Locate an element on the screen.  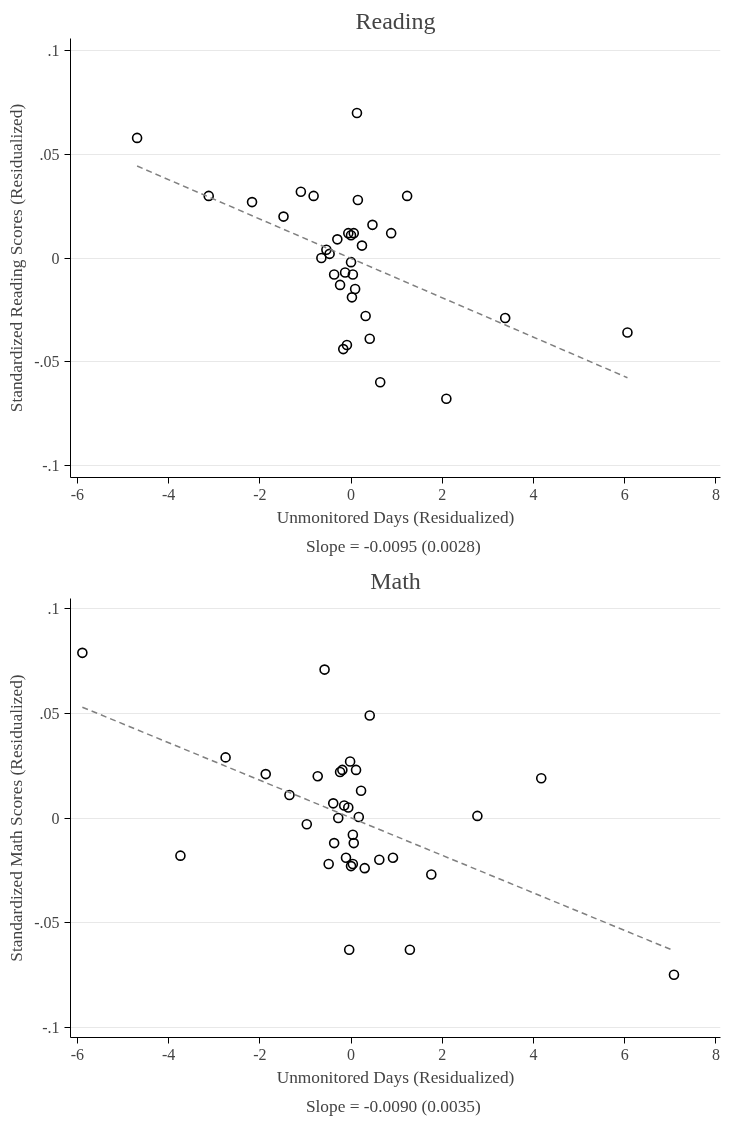
text: Slope = -0.0090 (0.0035) is located at coordinates (393, 1106).